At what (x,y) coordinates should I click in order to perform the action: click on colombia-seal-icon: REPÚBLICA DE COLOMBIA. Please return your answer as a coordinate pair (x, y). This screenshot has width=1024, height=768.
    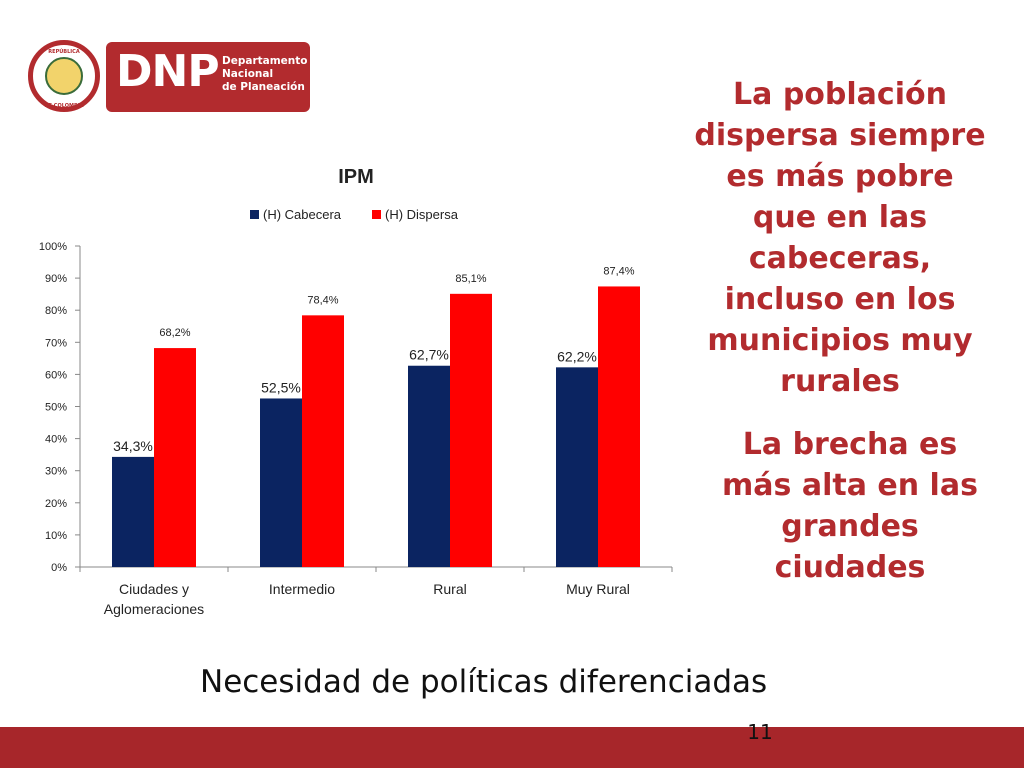
    Looking at the image, I should click on (64, 76).